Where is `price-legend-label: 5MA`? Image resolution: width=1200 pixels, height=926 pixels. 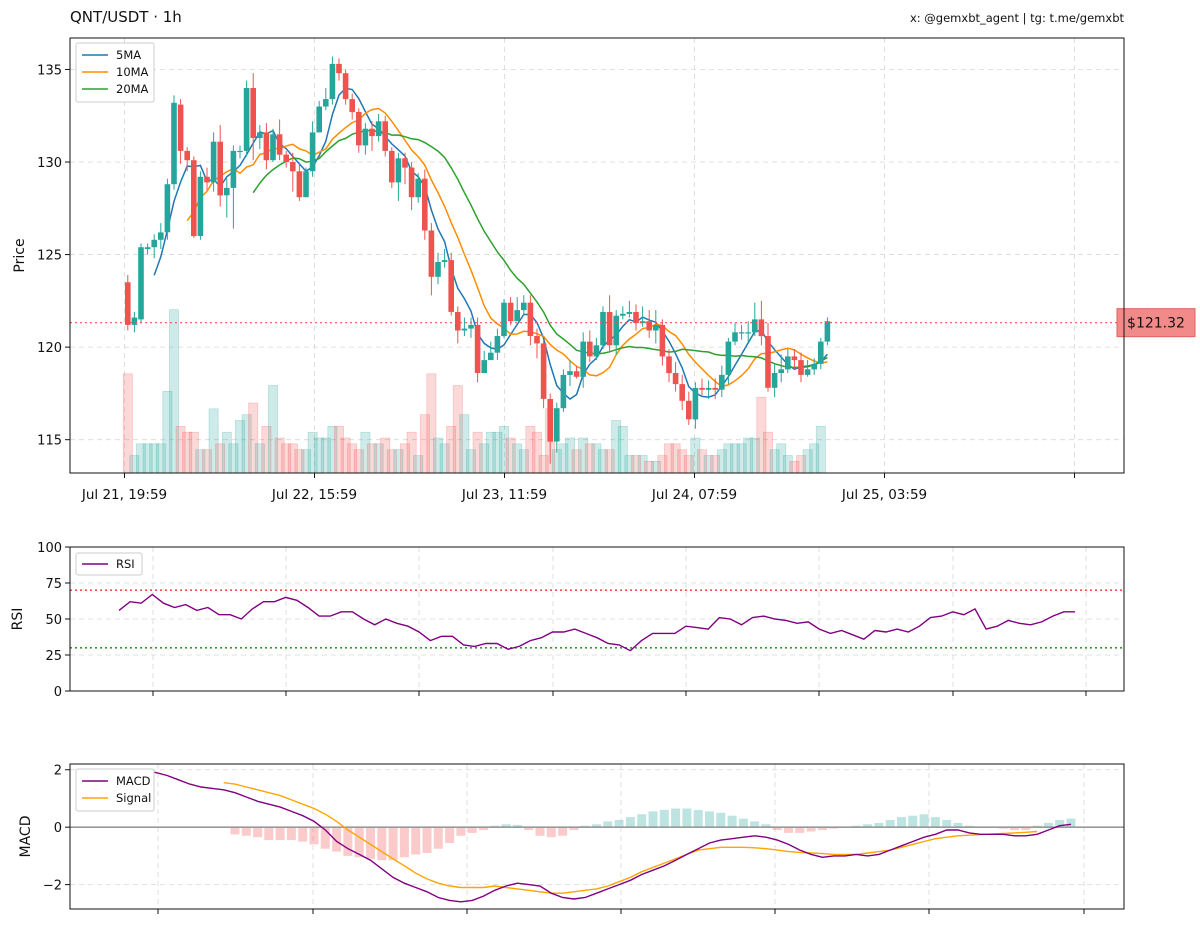 price-legend-label: 5MA is located at coordinates (128, 55).